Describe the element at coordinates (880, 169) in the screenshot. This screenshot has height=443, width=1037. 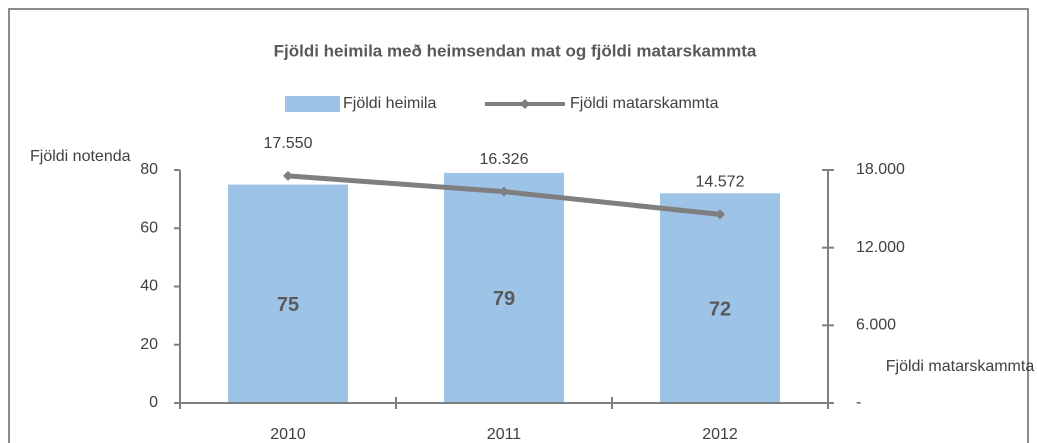
I see `y2-tick-label: 18.000` at that location.